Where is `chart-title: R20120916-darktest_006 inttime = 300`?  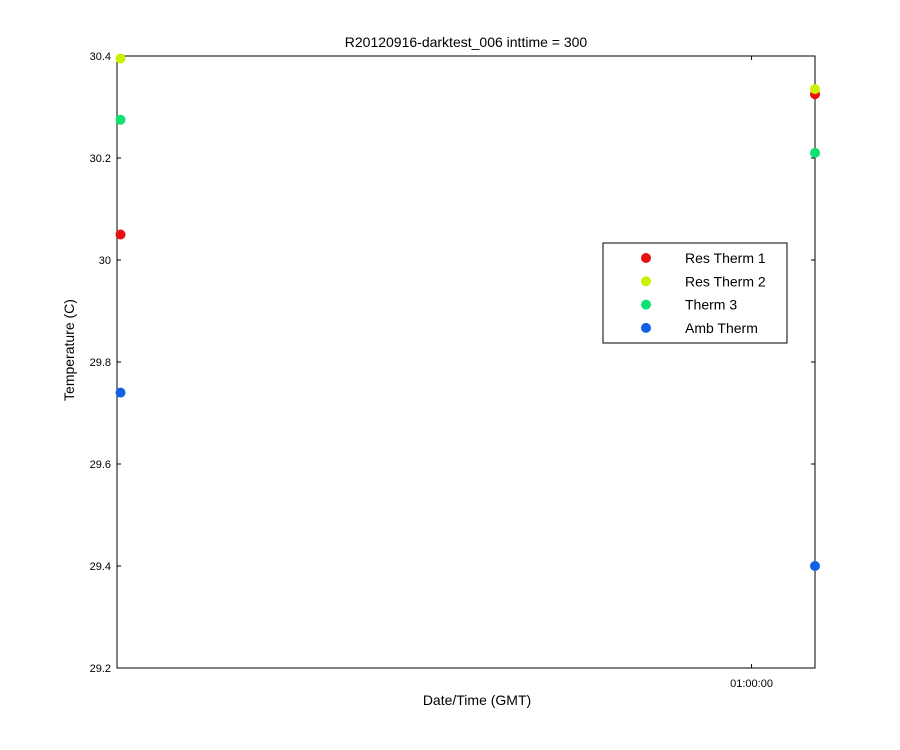
chart-title: R20120916-darktest_006 inttime = 300 is located at coordinates (466, 42).